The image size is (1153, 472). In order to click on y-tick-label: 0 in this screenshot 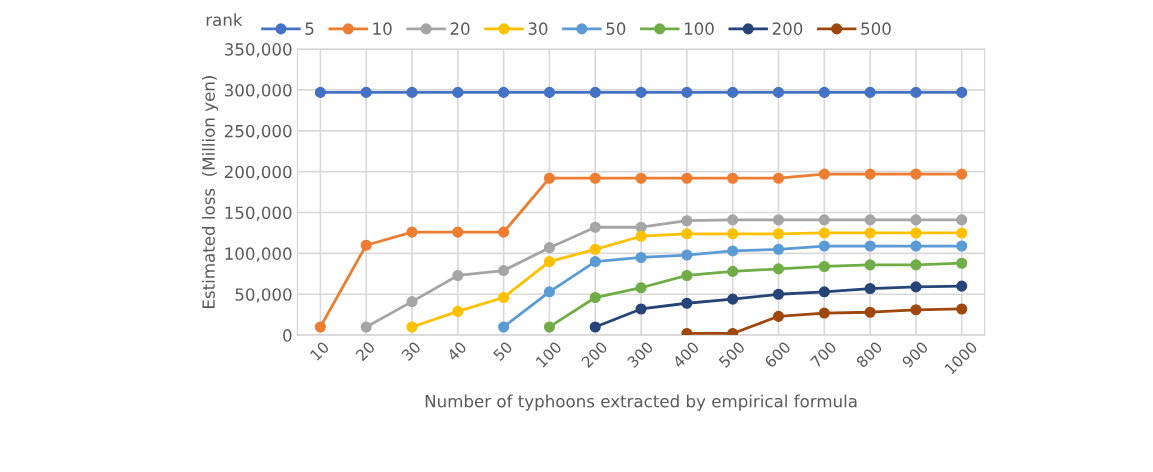, I will do `click(287, 335)`.